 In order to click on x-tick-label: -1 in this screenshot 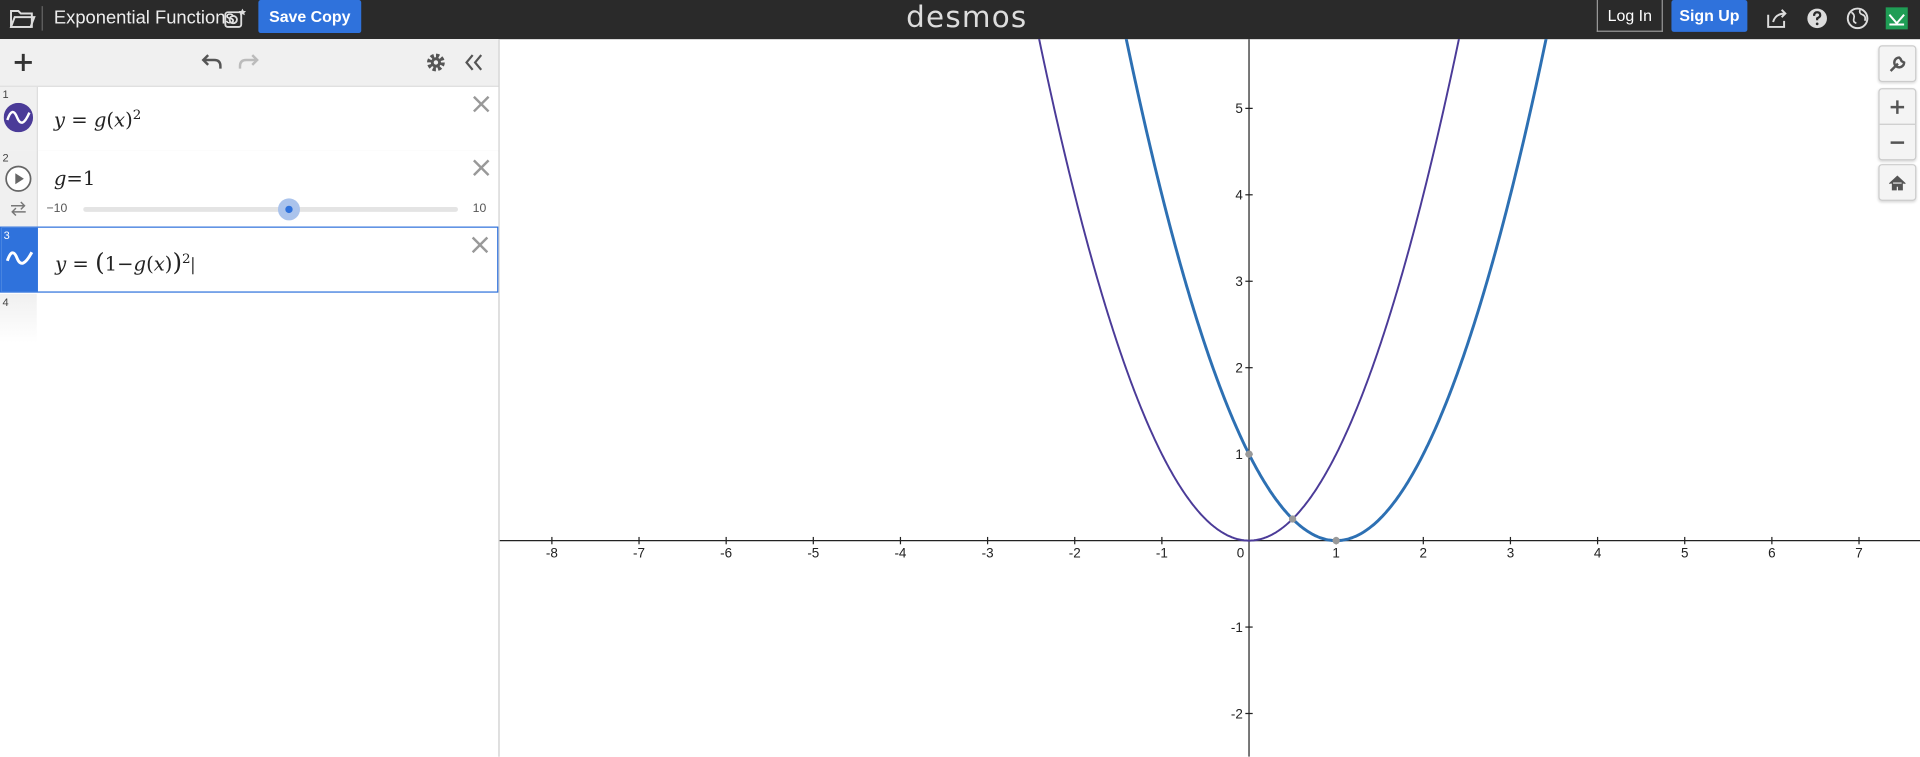, I will do `click(1162, 553)`.